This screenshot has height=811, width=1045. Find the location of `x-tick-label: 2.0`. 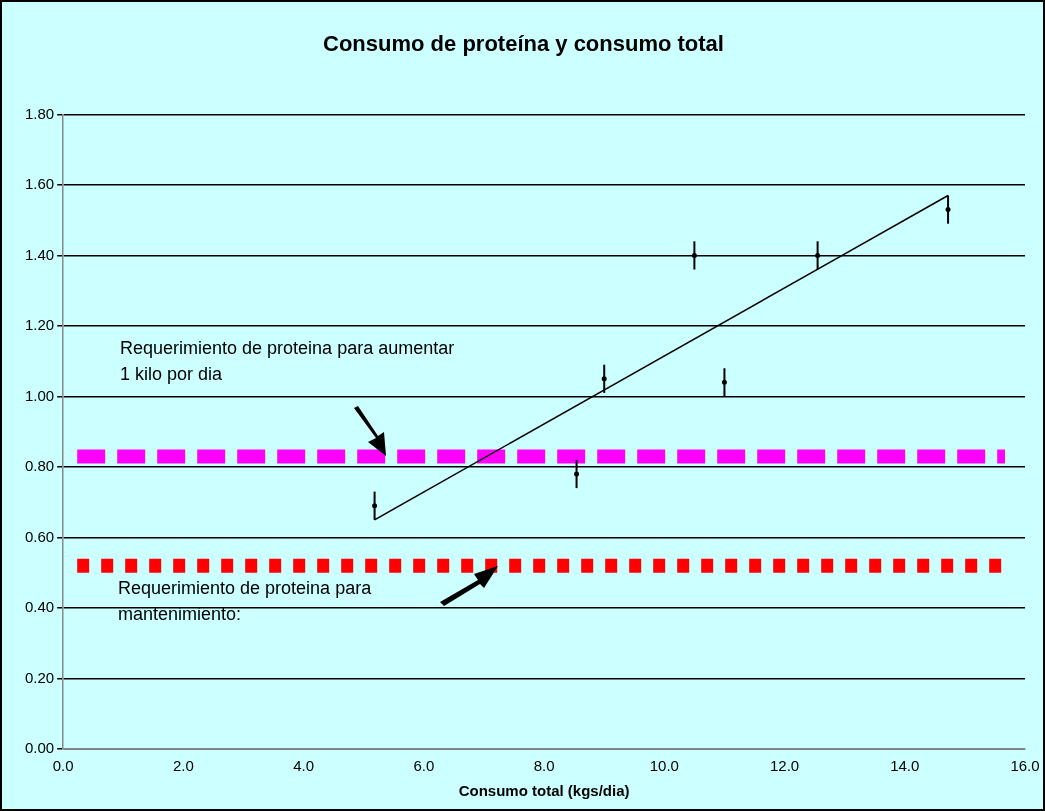

x-tick-label: 2.0 is located at coordinates (183, 766).